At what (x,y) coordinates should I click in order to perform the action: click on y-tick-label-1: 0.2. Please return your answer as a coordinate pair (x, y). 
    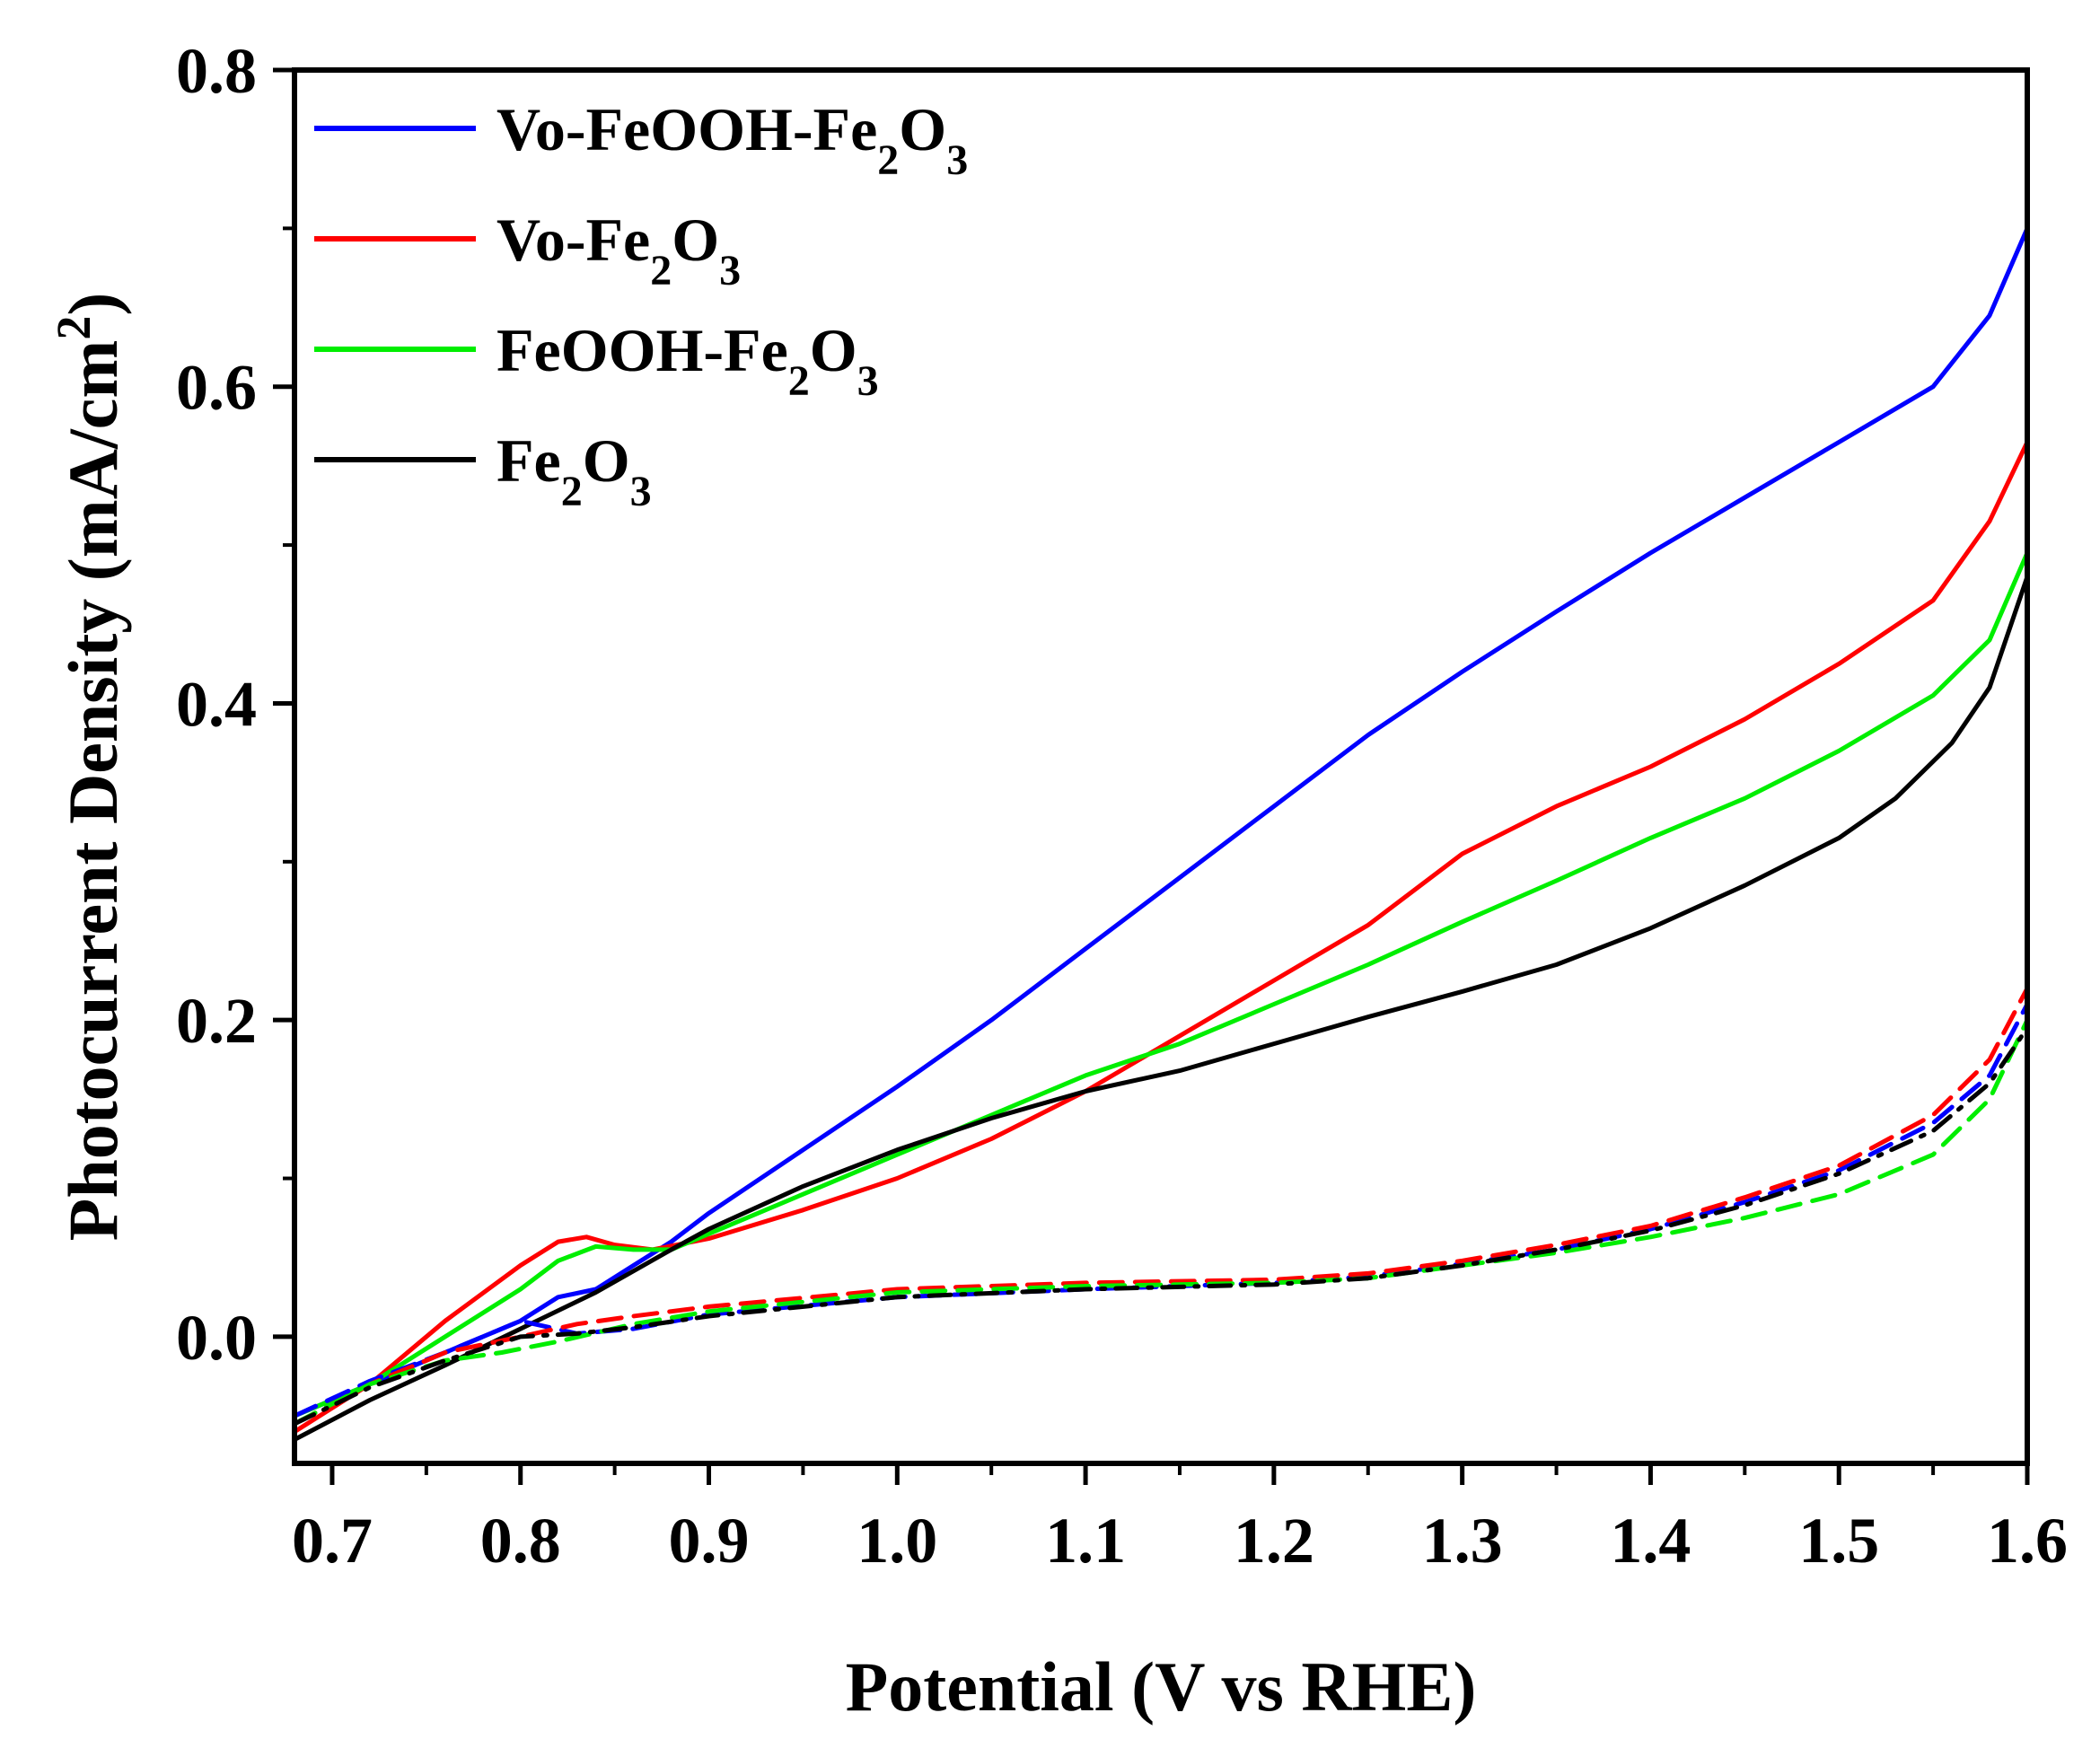
    Looking at the image, I should click on (217, 1021).